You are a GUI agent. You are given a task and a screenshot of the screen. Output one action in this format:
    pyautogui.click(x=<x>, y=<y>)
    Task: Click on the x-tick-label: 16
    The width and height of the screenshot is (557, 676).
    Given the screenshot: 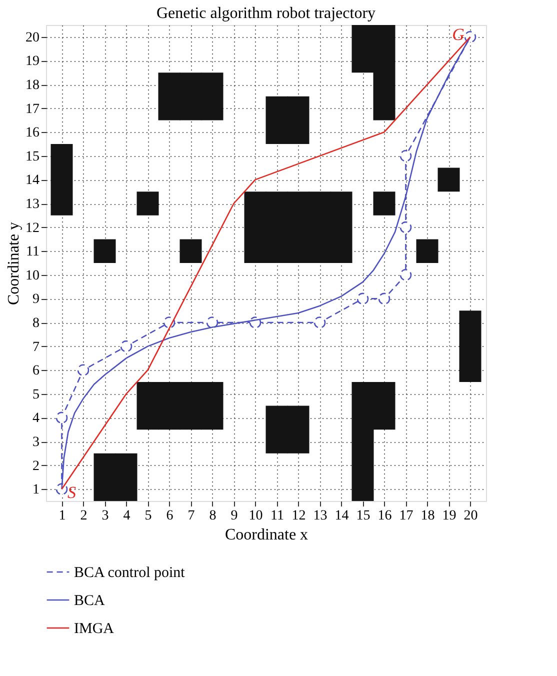 What is the action you would take?
    pyautogui.click(x=385, y=516)
    